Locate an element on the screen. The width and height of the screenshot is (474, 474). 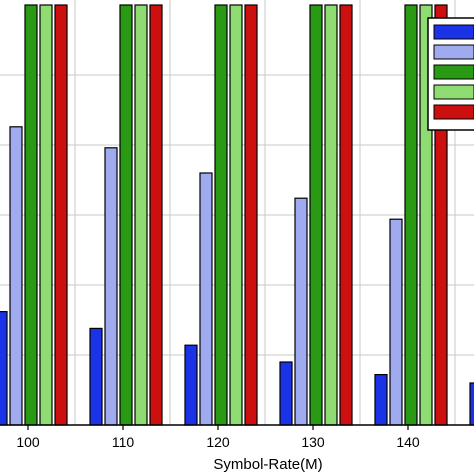
x-tick-label-130: 130 is located at coordinates (313, 442).